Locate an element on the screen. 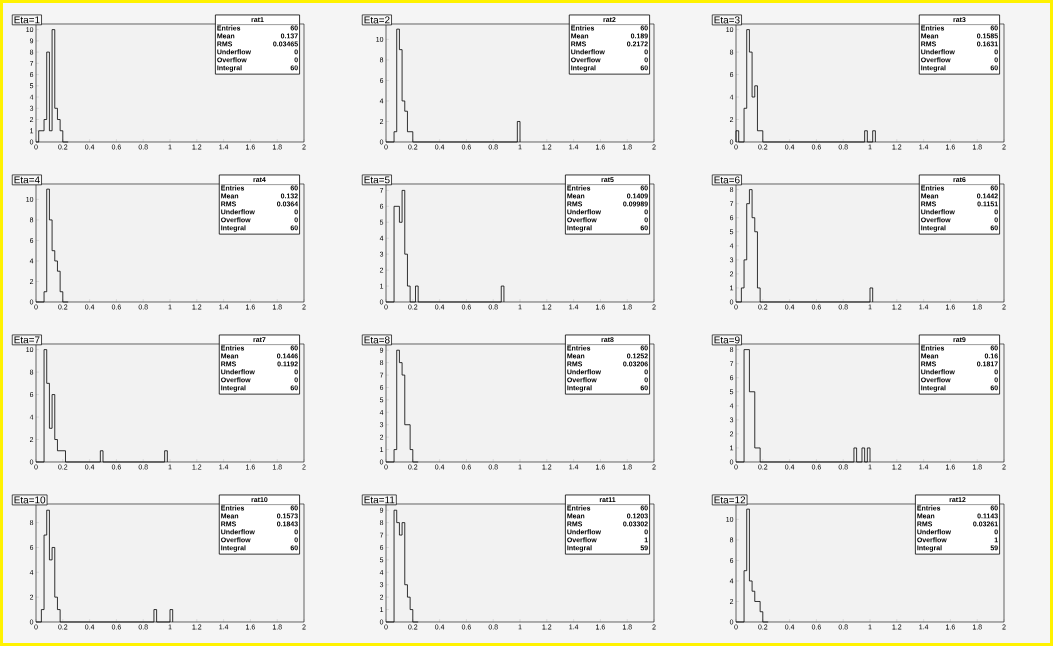 This screenshot has width=1053, height=646. chart-title: Eta=3 is located at coordinates (727, 20).